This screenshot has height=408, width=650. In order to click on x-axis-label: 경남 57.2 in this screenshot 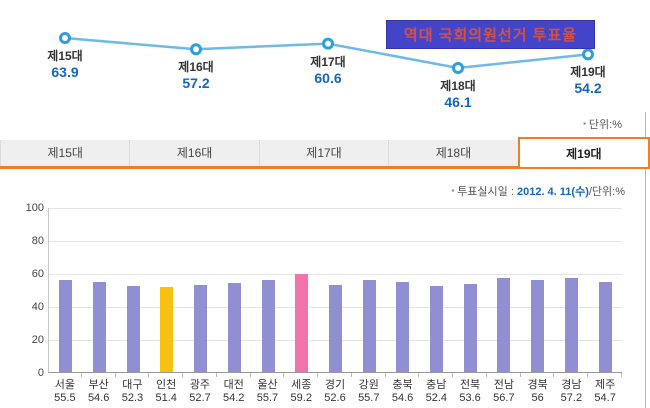, I will do `click(571, 392)`.